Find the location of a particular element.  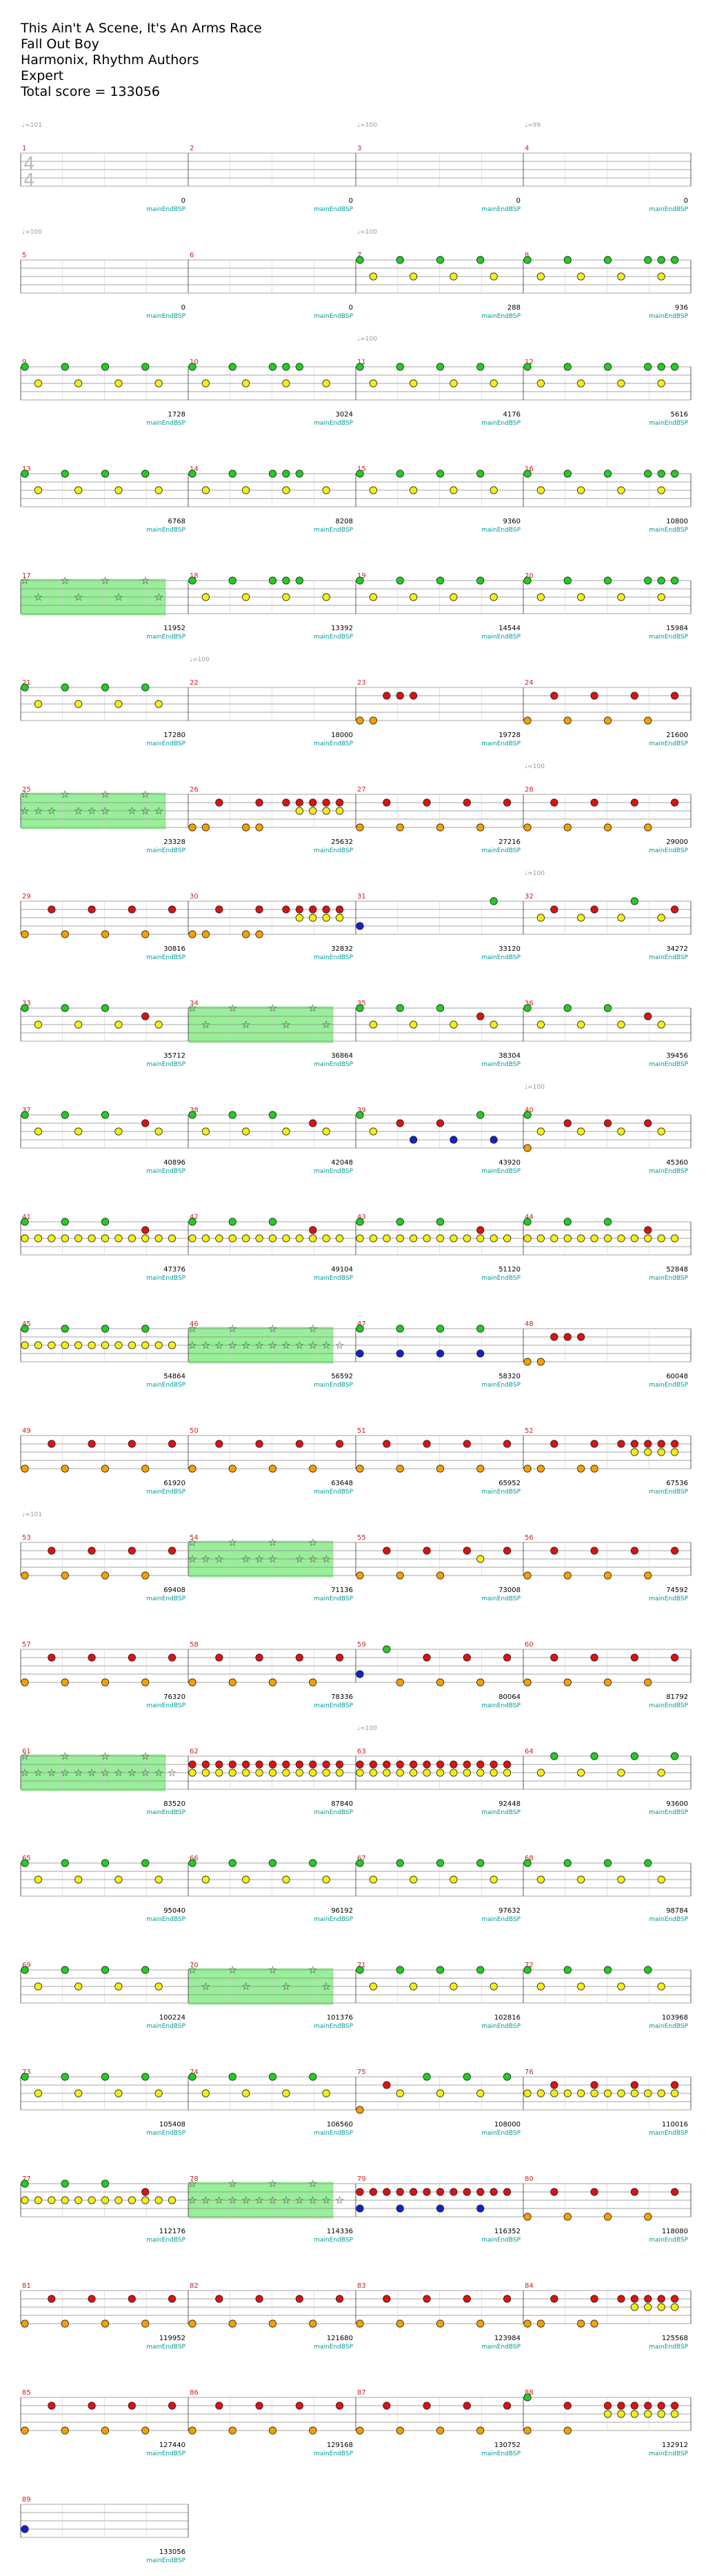

measure-77: 77 112176 mainEndBSP is located at coordinates (104, 2209).